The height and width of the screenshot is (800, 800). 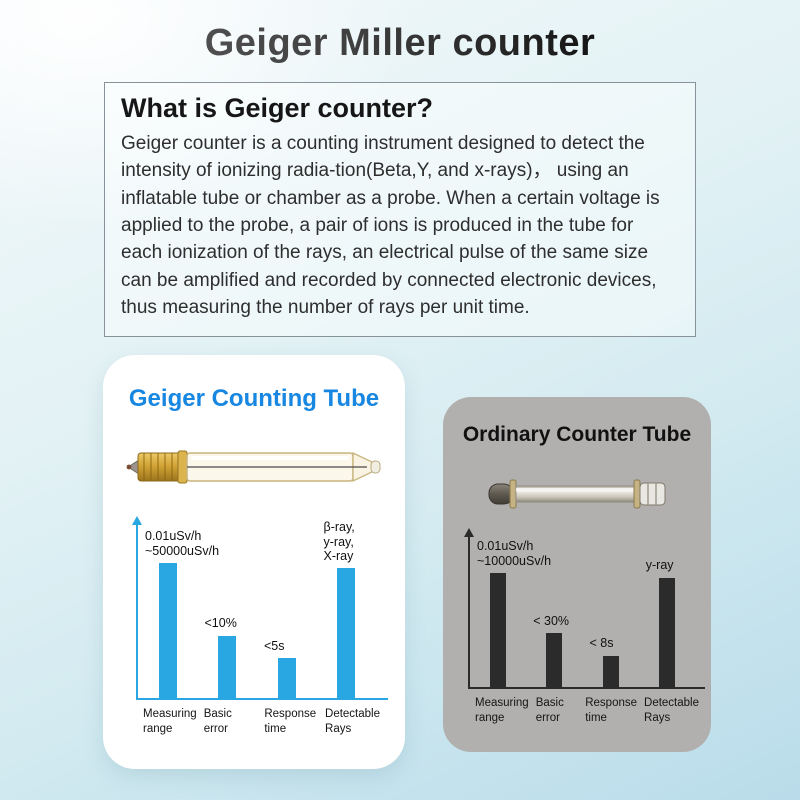 What do you see at coordinates (220, 623) in the screenshot?
I see `bar-value-label: <10%` at bounding box center [220, 623].